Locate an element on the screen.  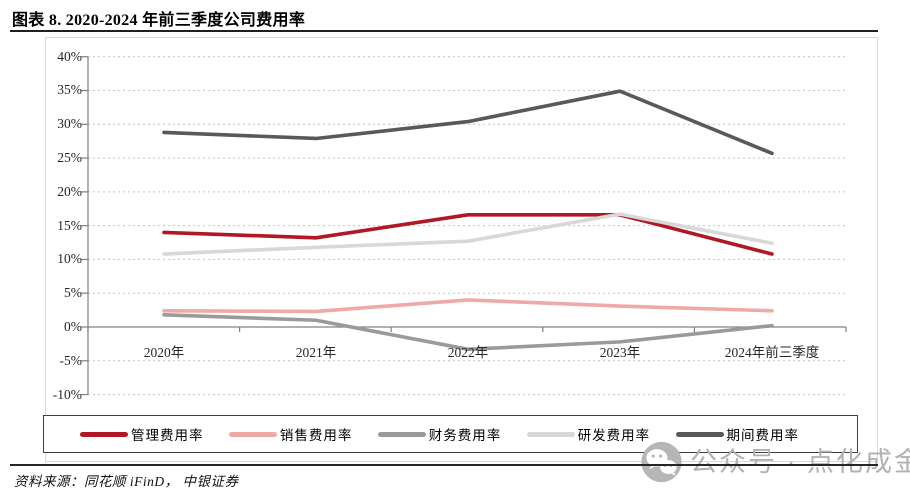
legend-label: 管理费用率 is located at coordinates (167, 435).